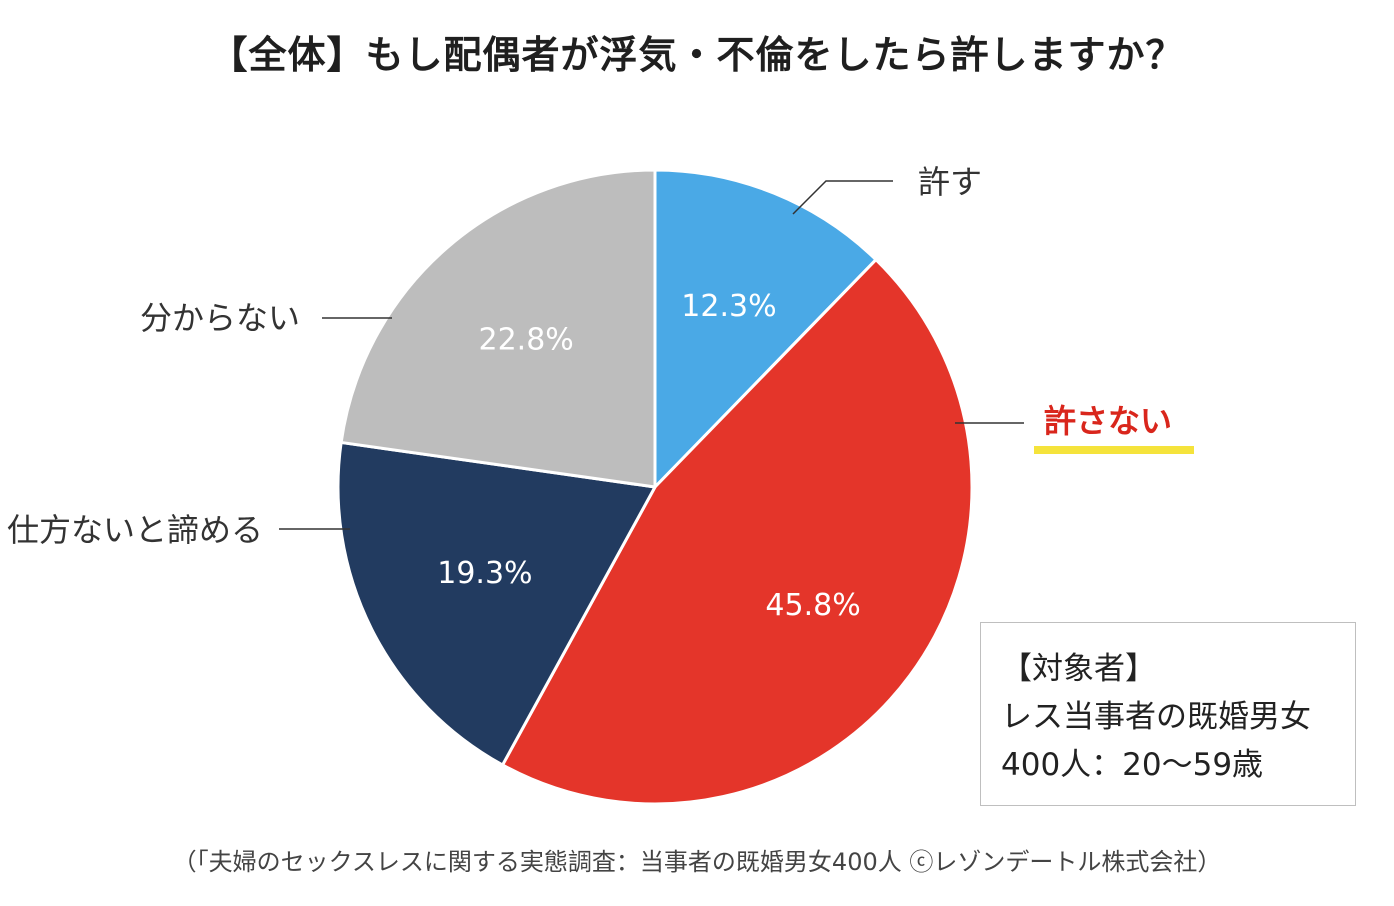  I want to click on category-label-3: 仕方ないと諦める, so click(135, 530).